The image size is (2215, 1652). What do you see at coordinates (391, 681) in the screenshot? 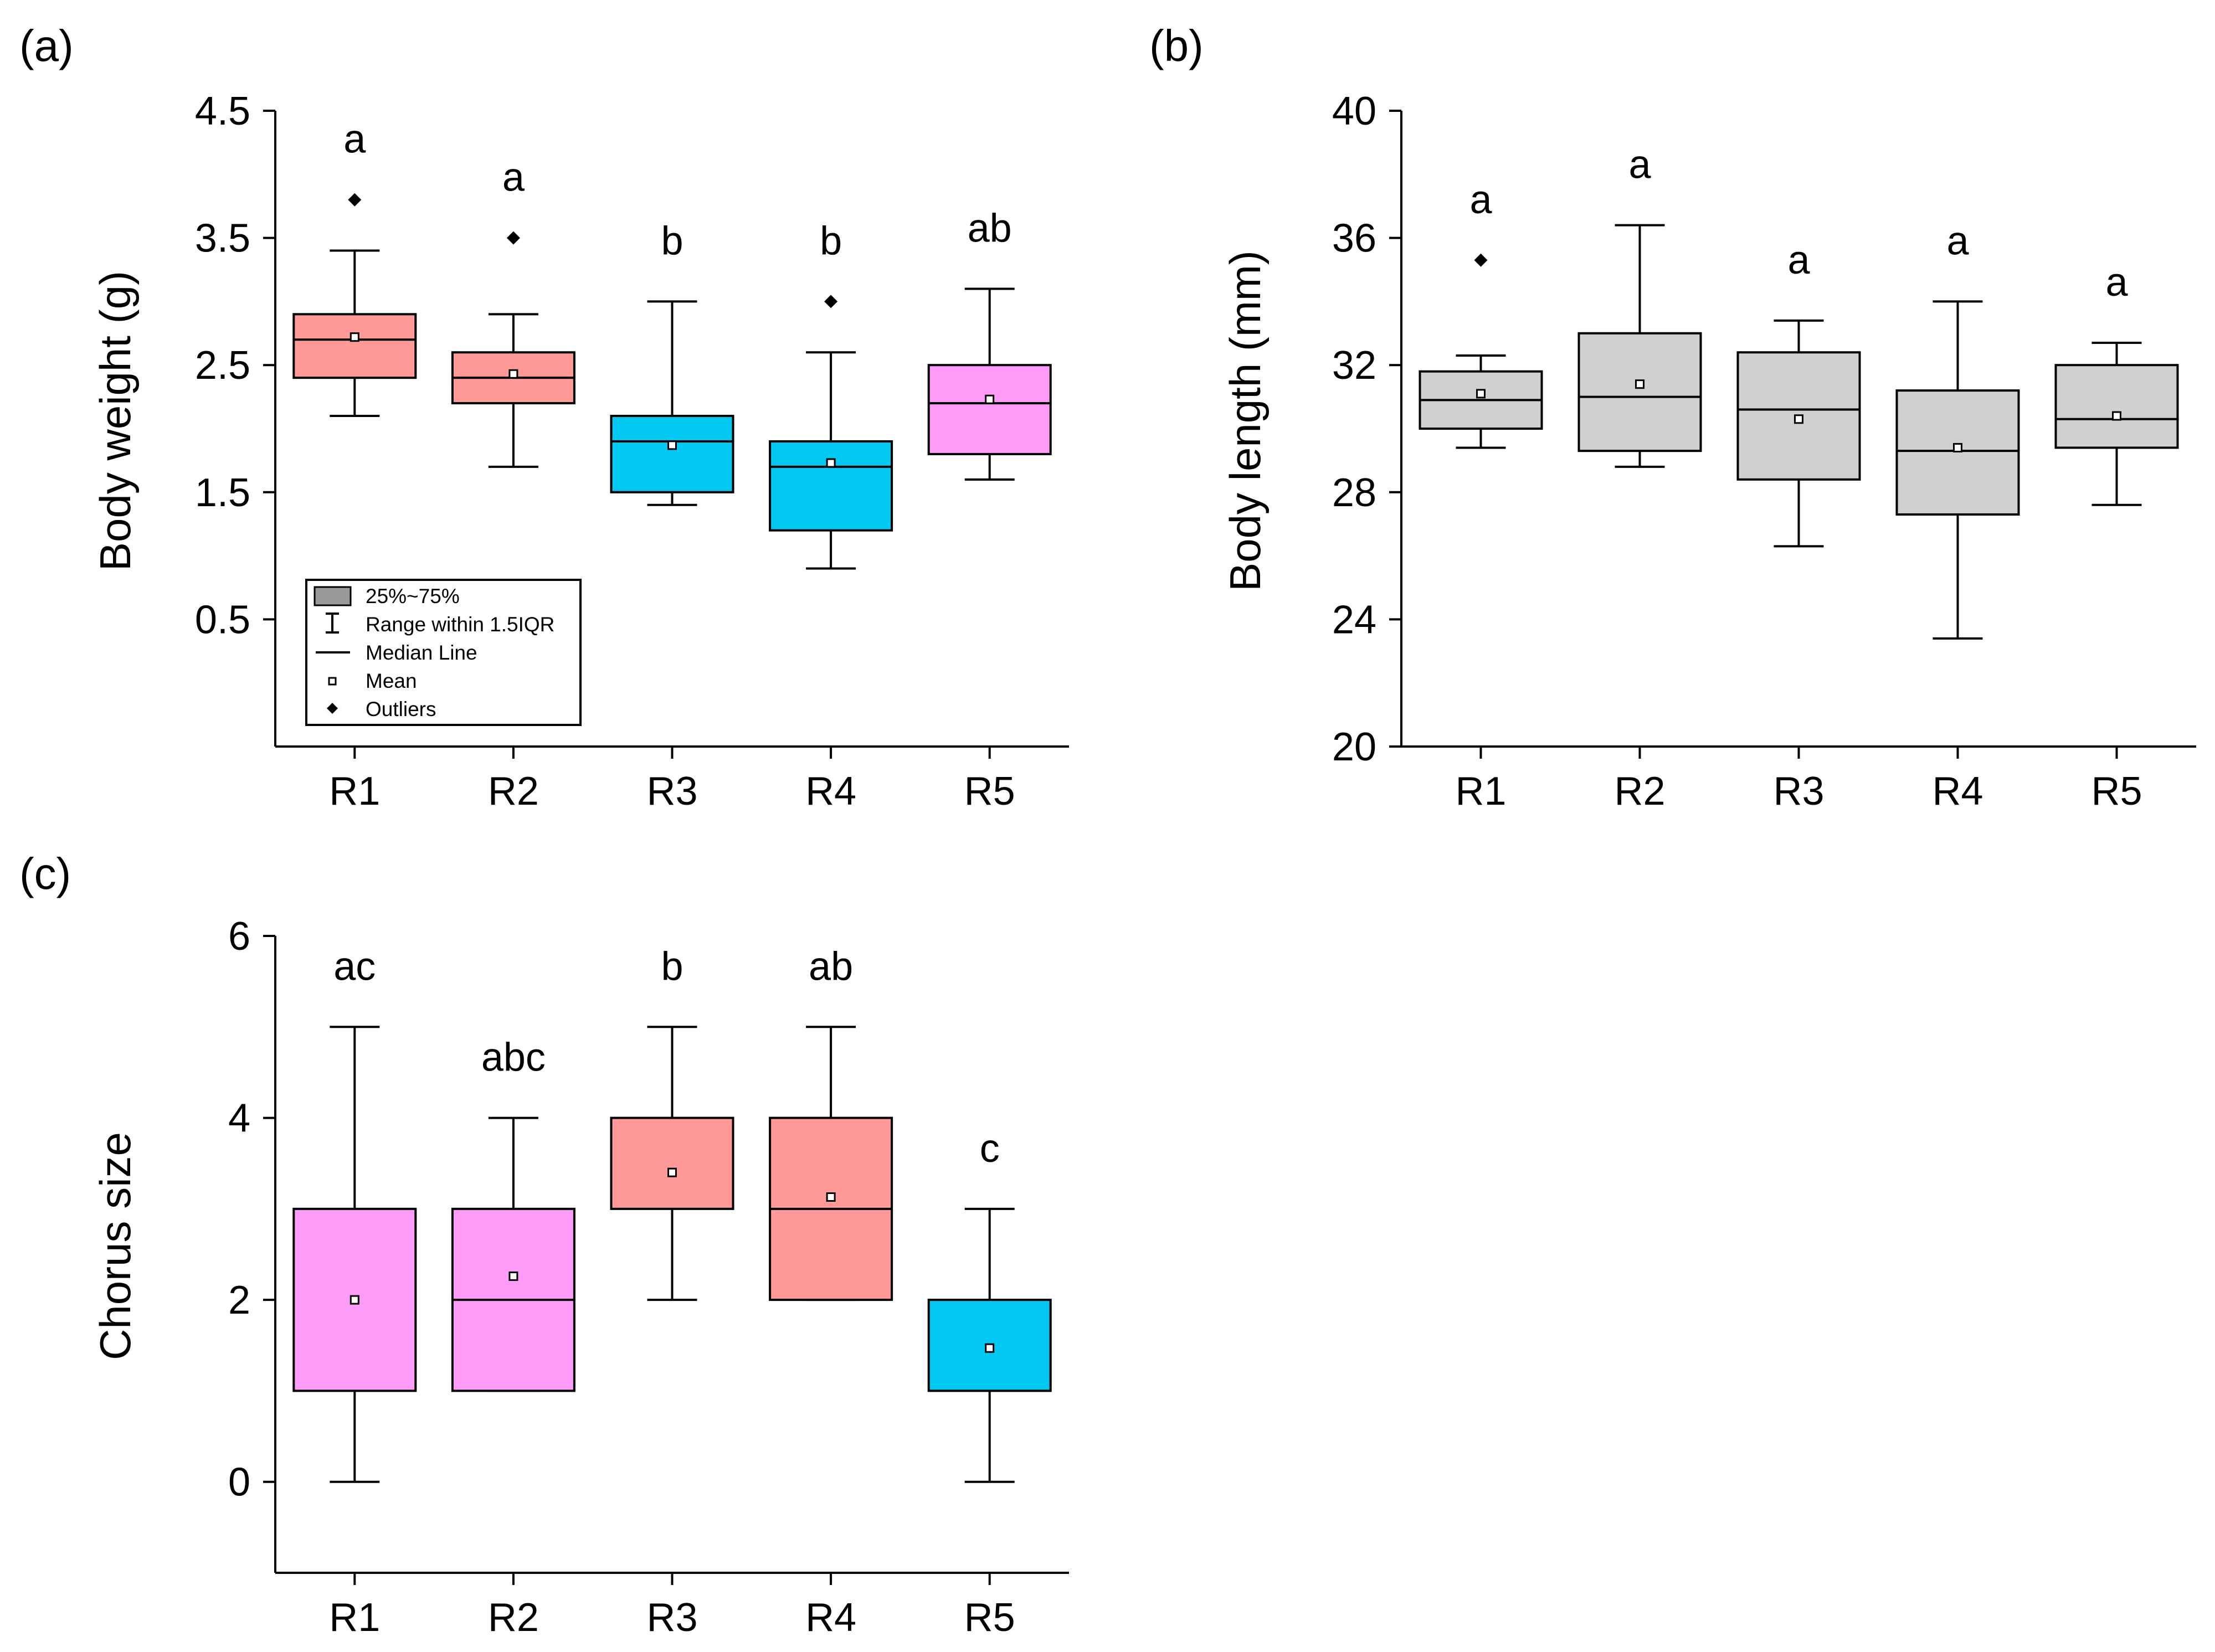
I see `legend-mean-label: Mean` at bounding box center [391, 681].